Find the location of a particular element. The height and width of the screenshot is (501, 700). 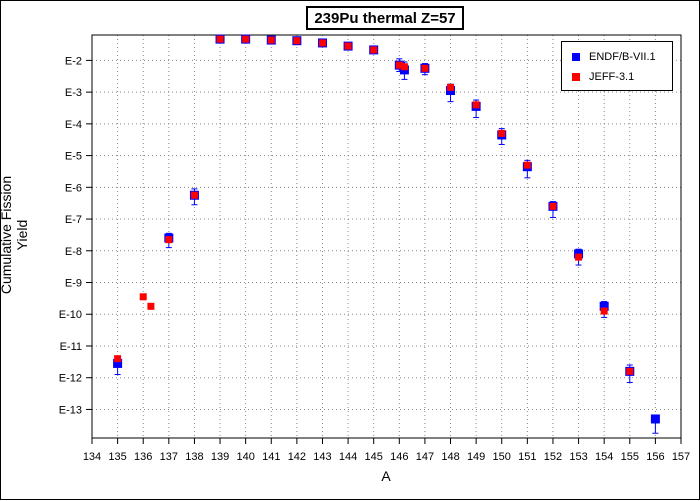

x-tick-label: 136 is located at coordinates (143, 457).